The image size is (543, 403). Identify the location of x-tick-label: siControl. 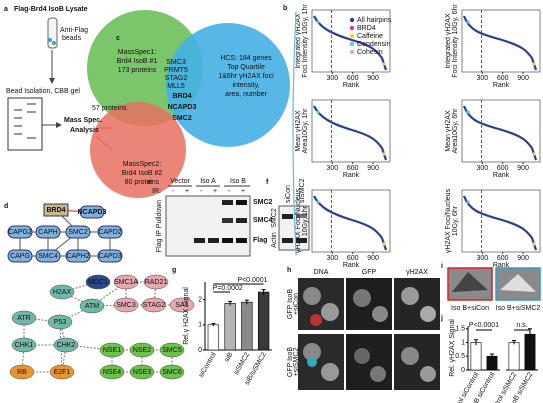
(208, 365).